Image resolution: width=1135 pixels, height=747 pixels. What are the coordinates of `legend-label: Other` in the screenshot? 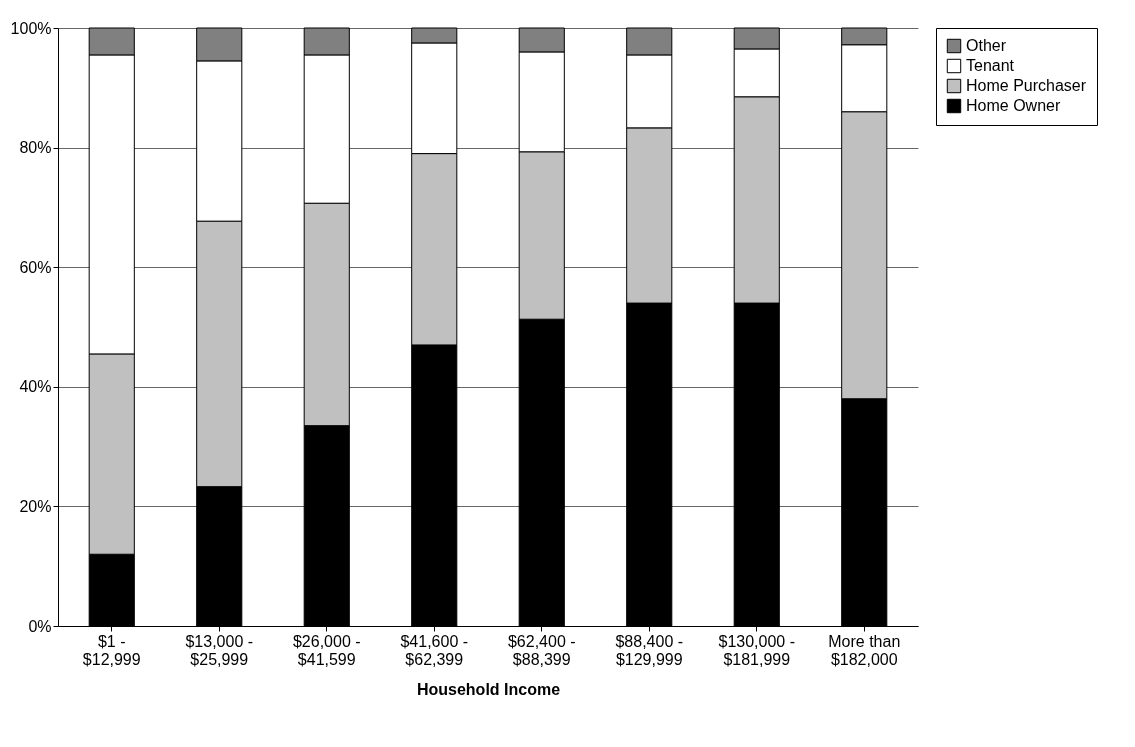 It's located at (986, 45).